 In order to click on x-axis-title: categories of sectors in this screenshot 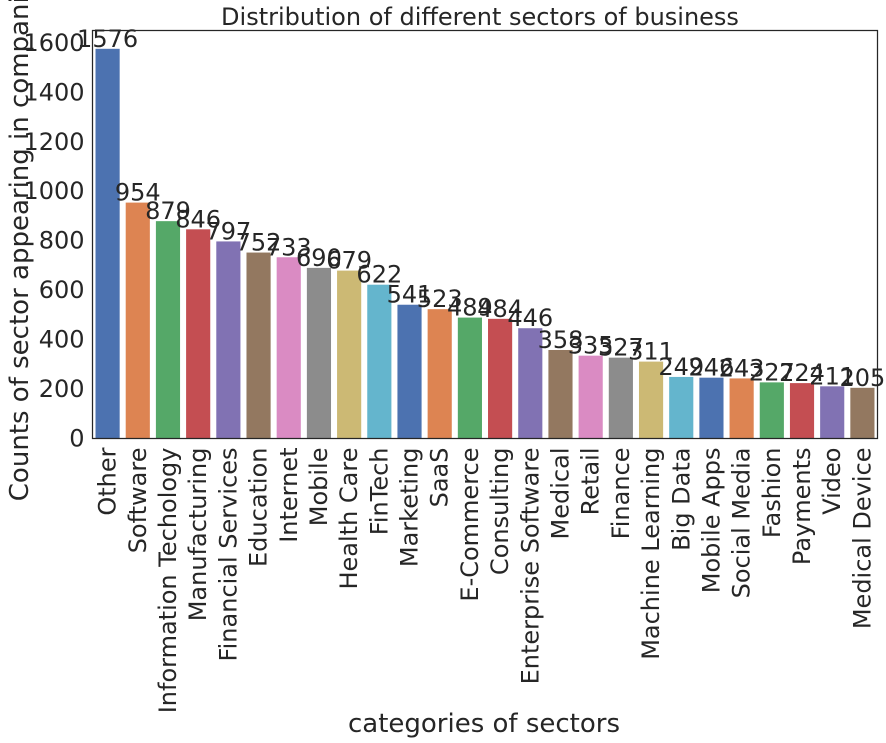, I will do `click(484, 724)`.